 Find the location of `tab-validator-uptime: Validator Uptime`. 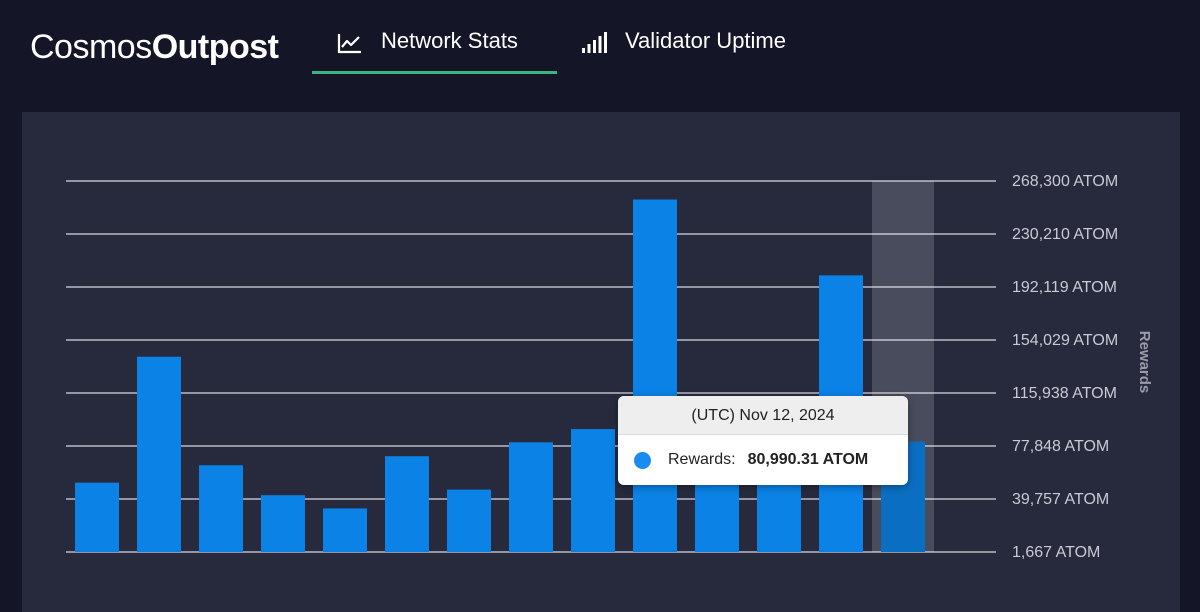

tab-validator-uptime: Validator Uptime is located at coordinates (683, 51).